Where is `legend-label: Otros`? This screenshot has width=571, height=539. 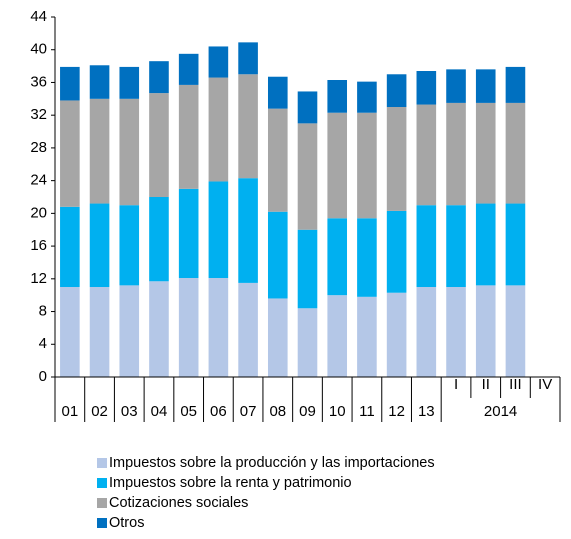 legend-label: Otros is located at coordinates (126, 523).